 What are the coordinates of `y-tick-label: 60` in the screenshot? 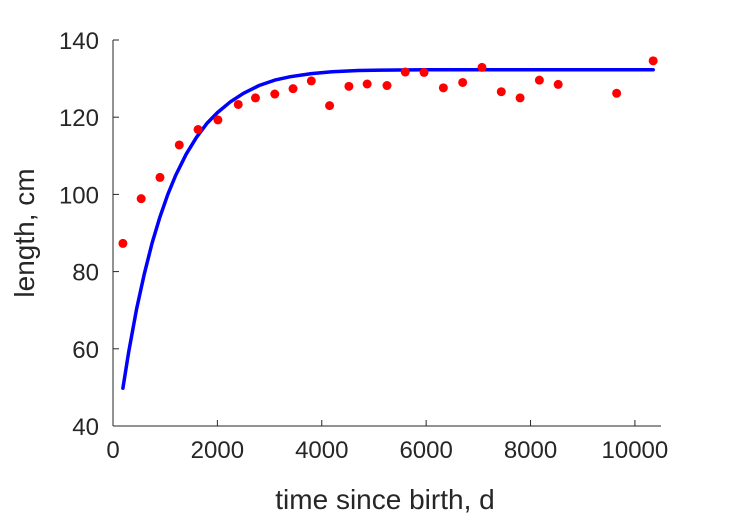 It's located at (85, 350).